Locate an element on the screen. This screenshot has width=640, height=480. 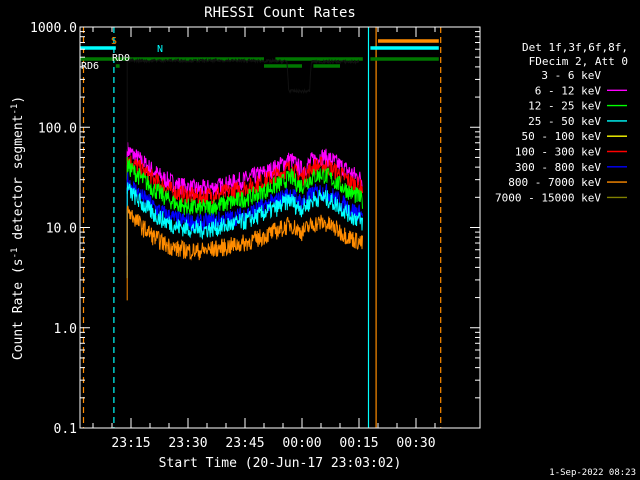
y-tick-label: 0.1 is located at coordinates (65, 429).